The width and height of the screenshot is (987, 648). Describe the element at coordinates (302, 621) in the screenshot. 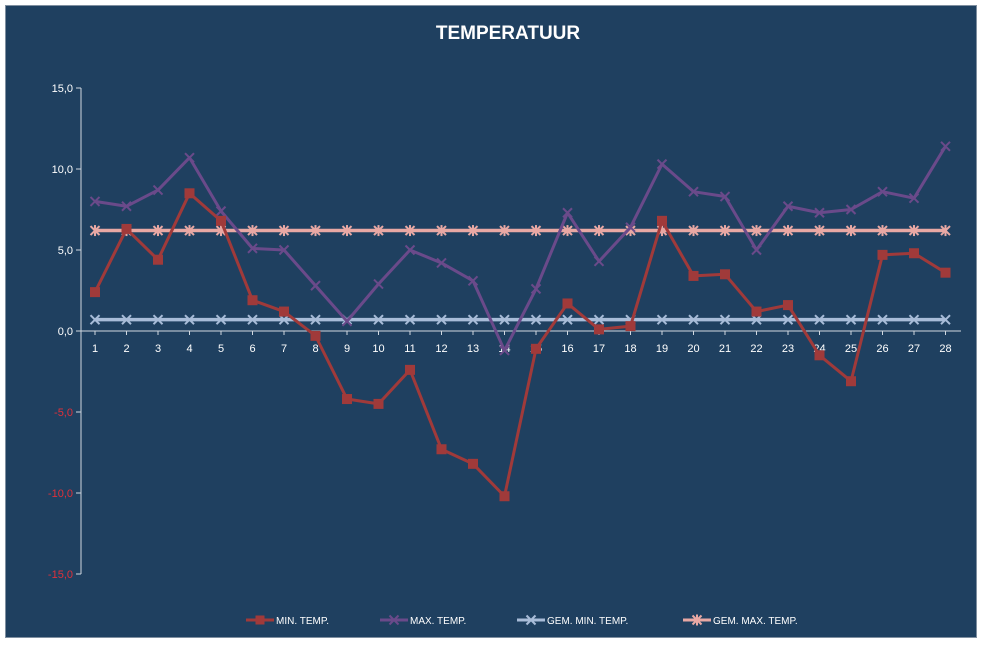

I see `legend-label: MIN. TEMP.` at that location.